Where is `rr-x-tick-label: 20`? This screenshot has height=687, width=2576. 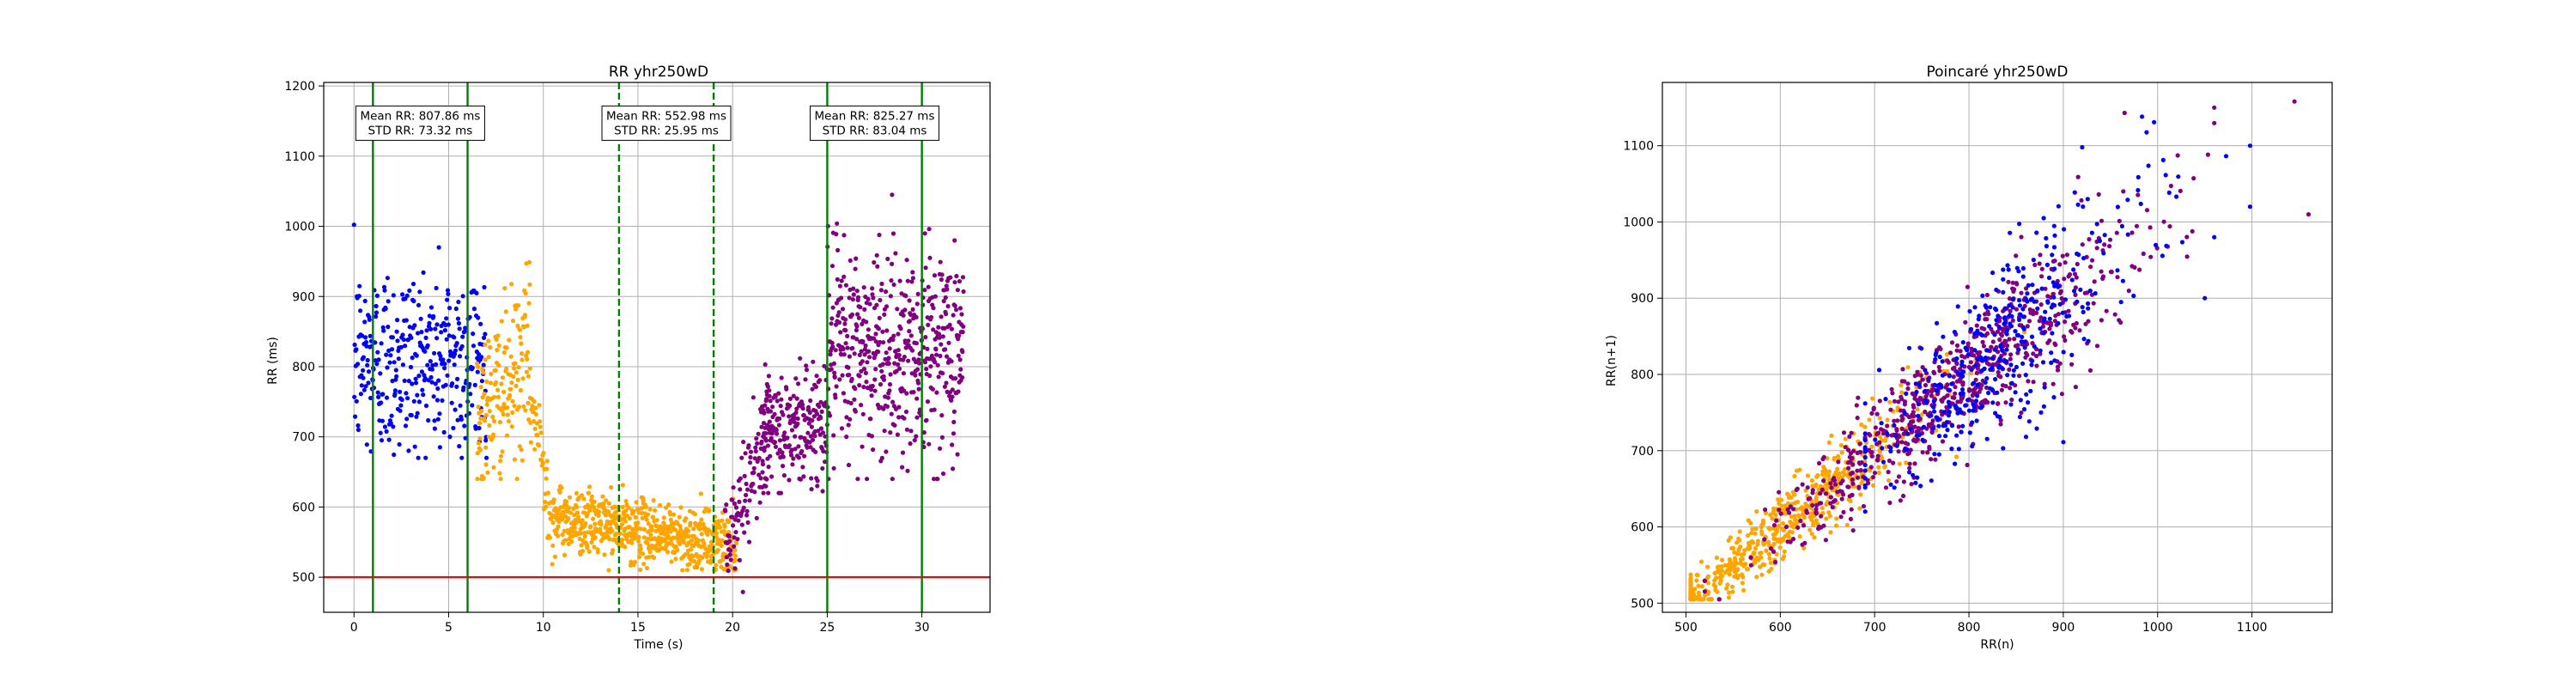 rr-x-tick-label: 20 is located at coordinates (733, 628).